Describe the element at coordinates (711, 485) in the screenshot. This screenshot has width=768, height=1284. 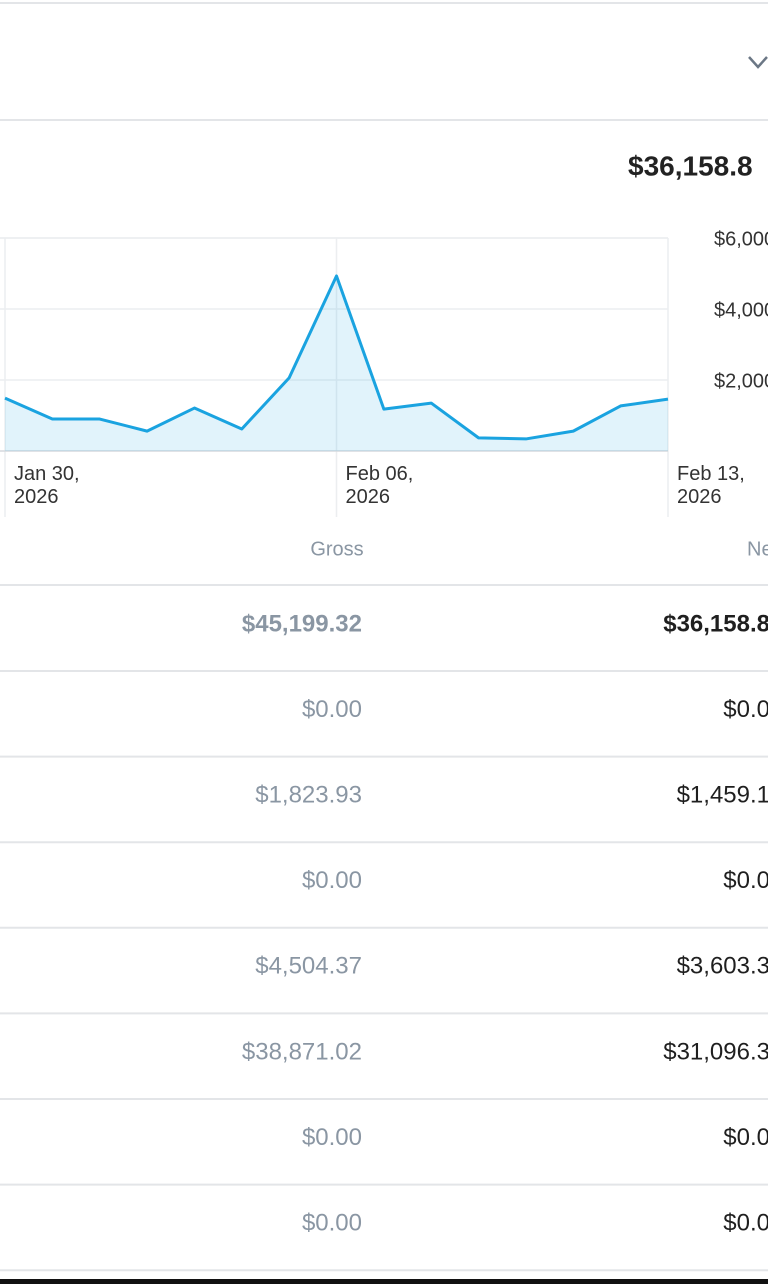
I see `x-tick-label: Feb 13, 2026` at that location.